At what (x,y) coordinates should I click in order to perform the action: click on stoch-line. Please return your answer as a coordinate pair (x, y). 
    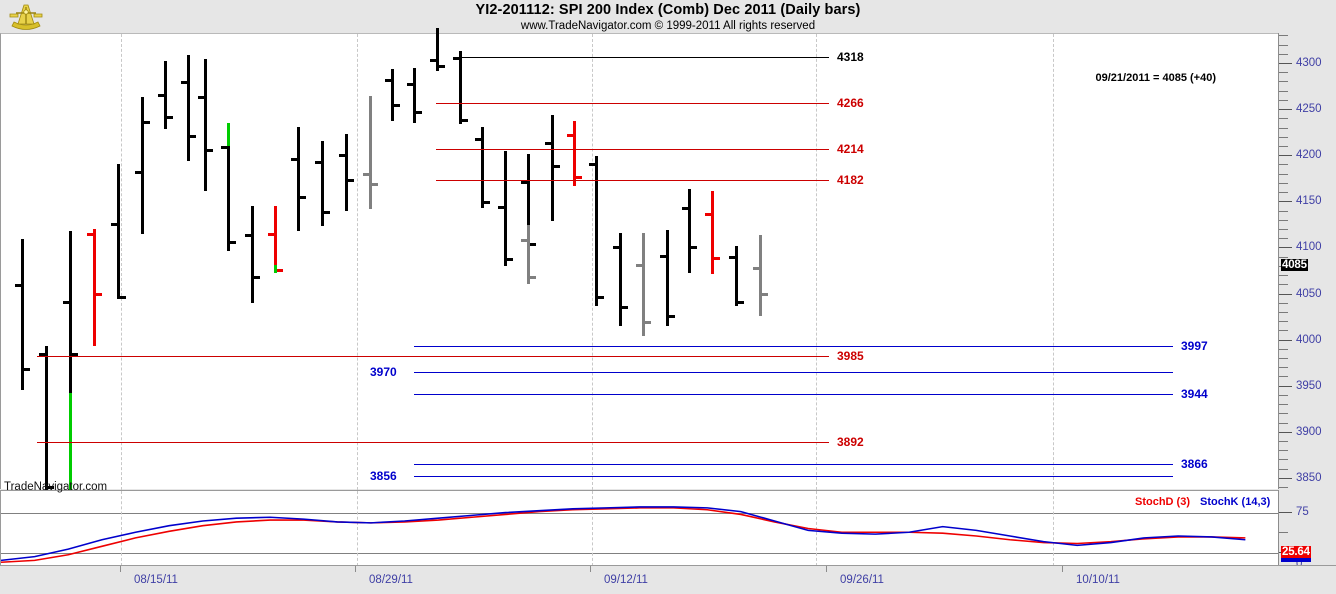
    Looking at the image, I should click on (623, 533).